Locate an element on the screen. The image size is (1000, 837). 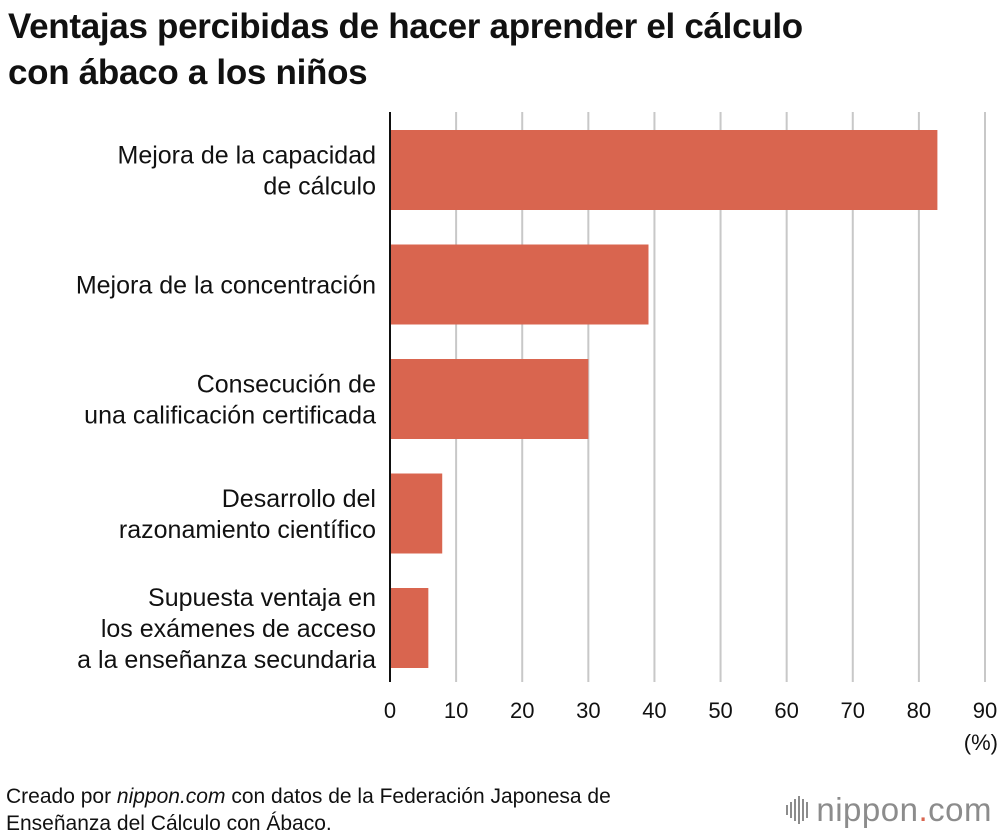
x-tick-label: 50 is located at coordinates (720, 710).